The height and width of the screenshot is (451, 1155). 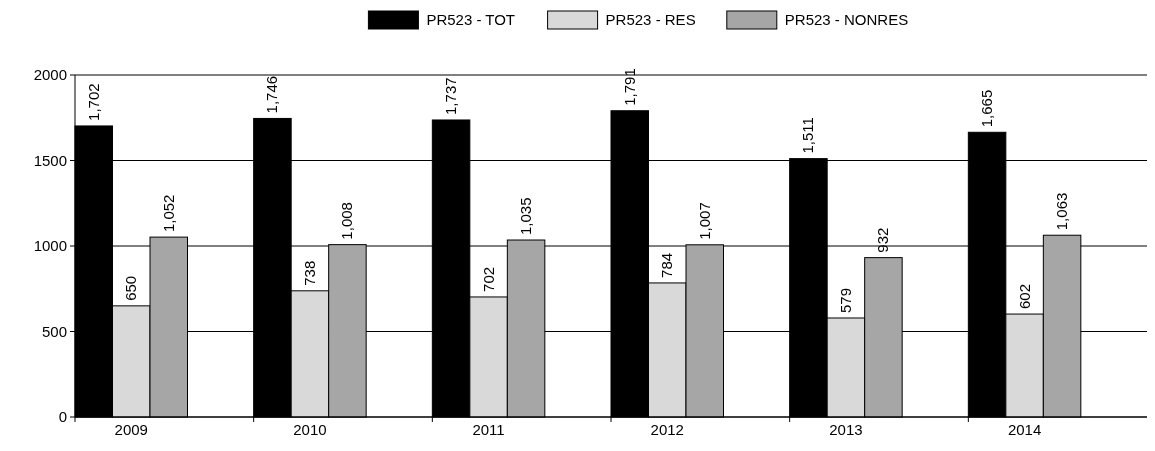 What do you see at coordinates (667, 265) in the screenshot?
I see `data-label: 784` at bounding box center [667, 265].